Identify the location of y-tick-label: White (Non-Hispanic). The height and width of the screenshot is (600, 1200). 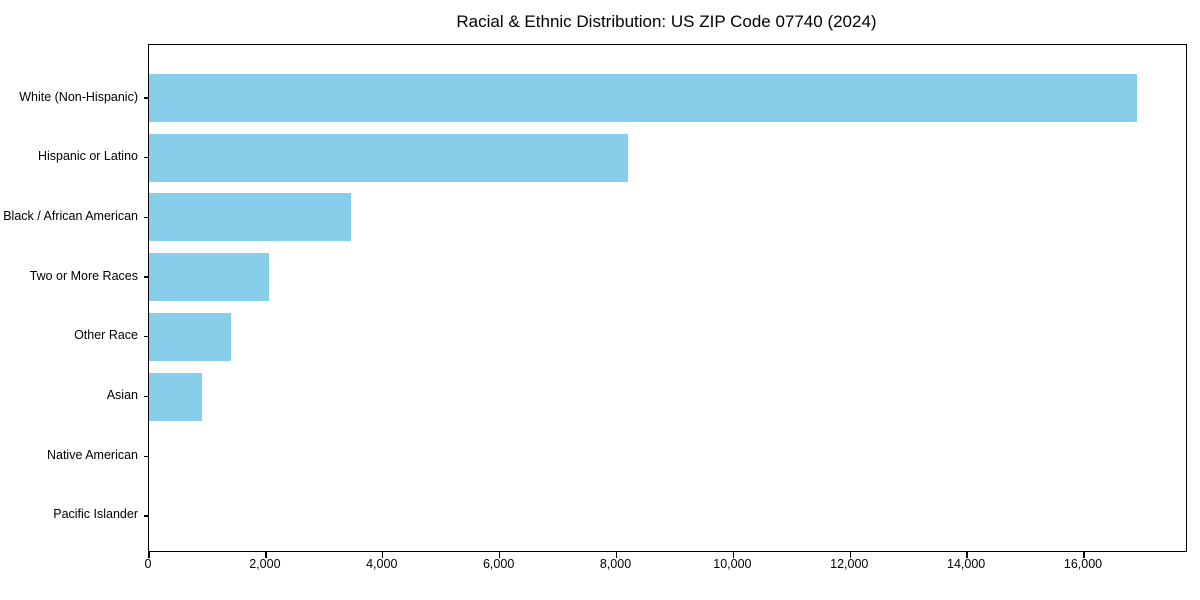
(78, 96).